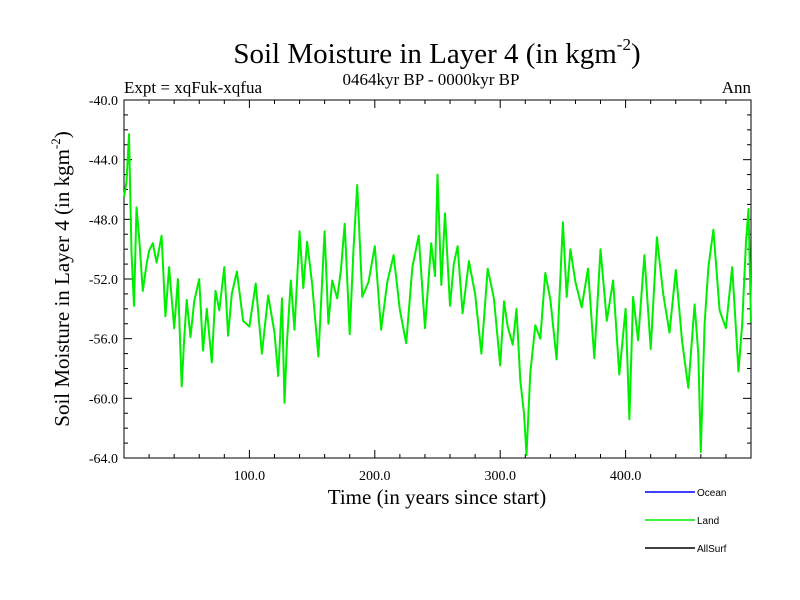 Image resolution: width=800 pixels, height=600 pixels. I want to click on x-tick-label: 300.0, so click(500, 476).